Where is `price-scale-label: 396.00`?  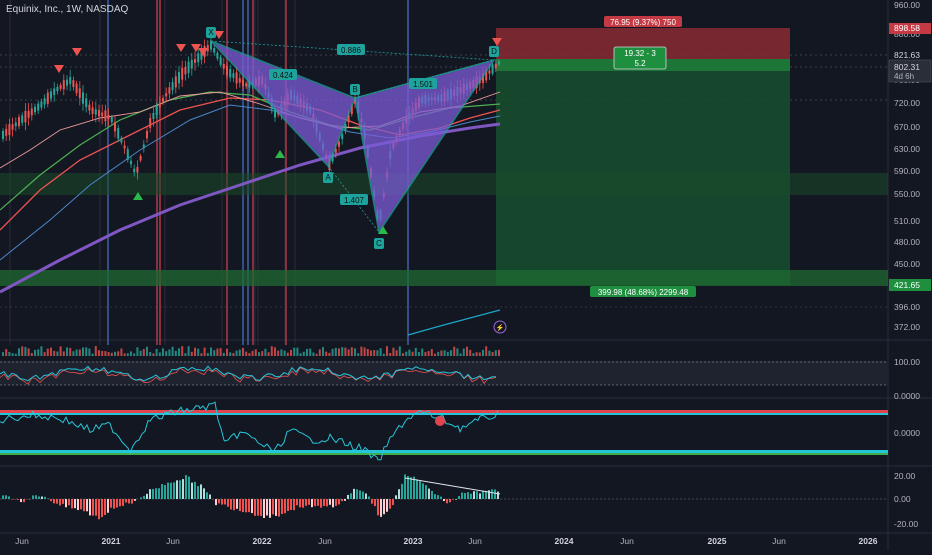 price-scale-label: 396.00 is located at coordinates (907, 307).